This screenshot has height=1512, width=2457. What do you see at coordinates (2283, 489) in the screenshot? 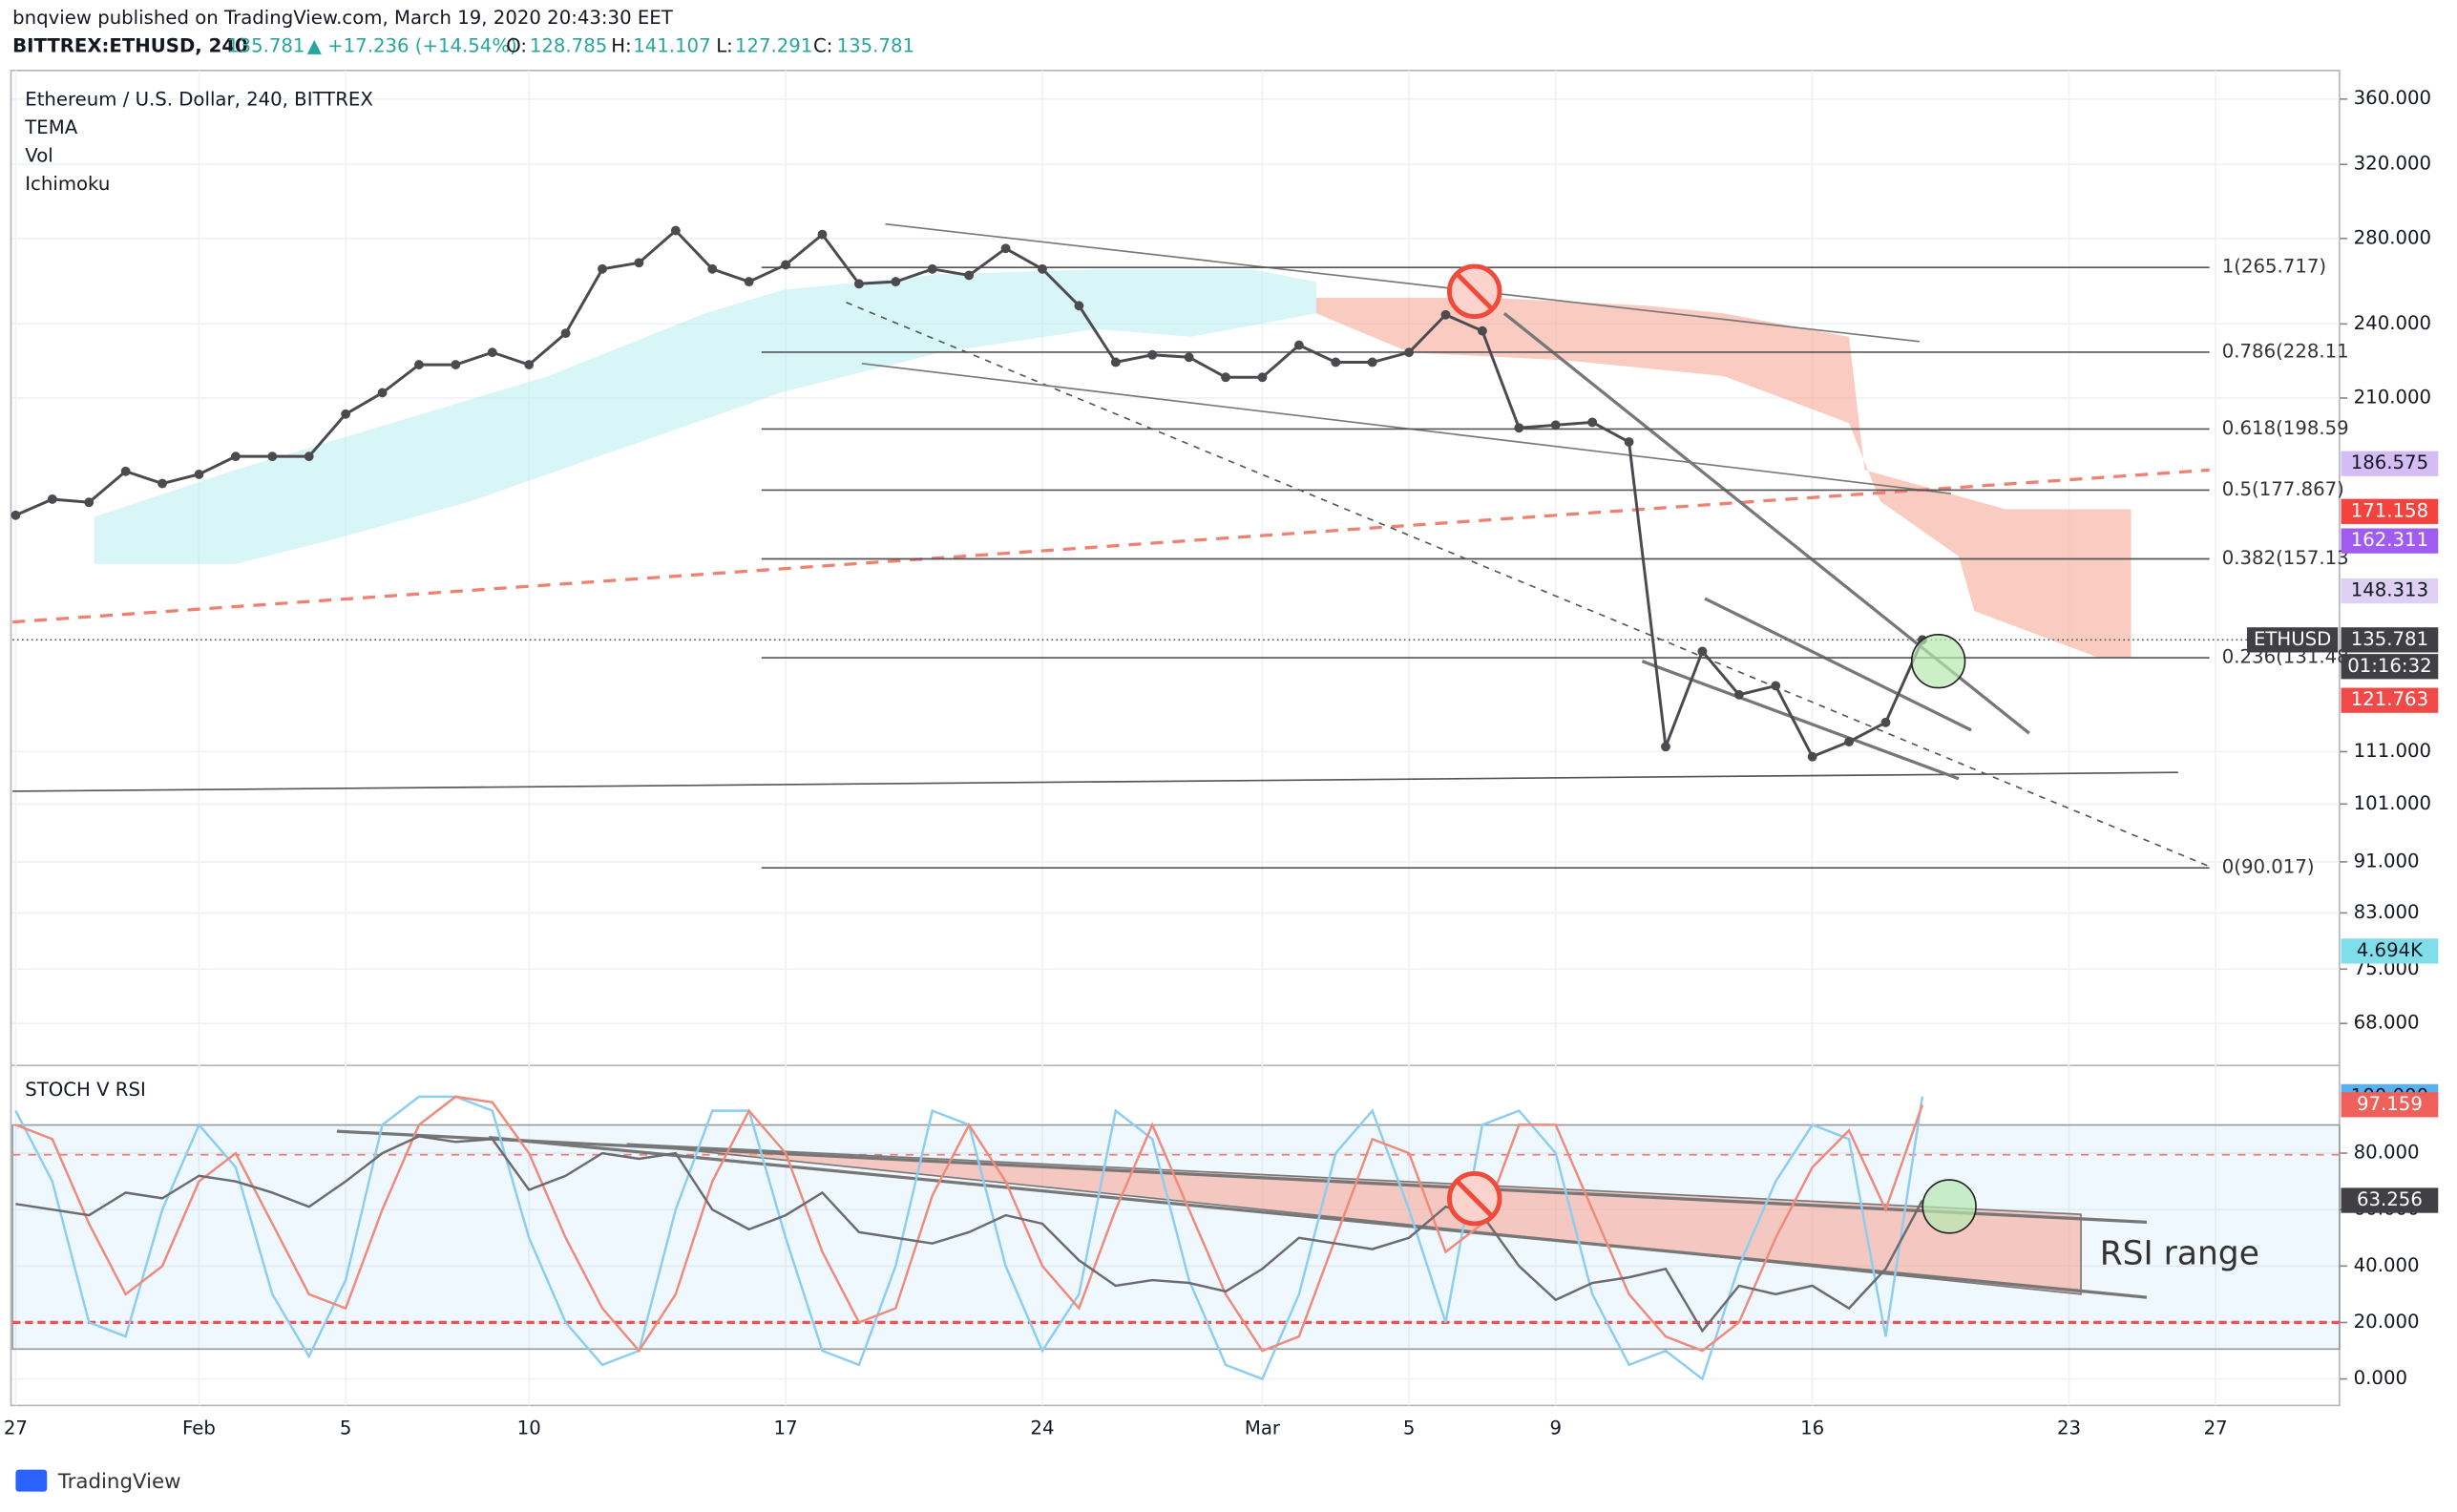
I see `fib-label: 0.5(177.867)` at bounding box center [2283, 489].